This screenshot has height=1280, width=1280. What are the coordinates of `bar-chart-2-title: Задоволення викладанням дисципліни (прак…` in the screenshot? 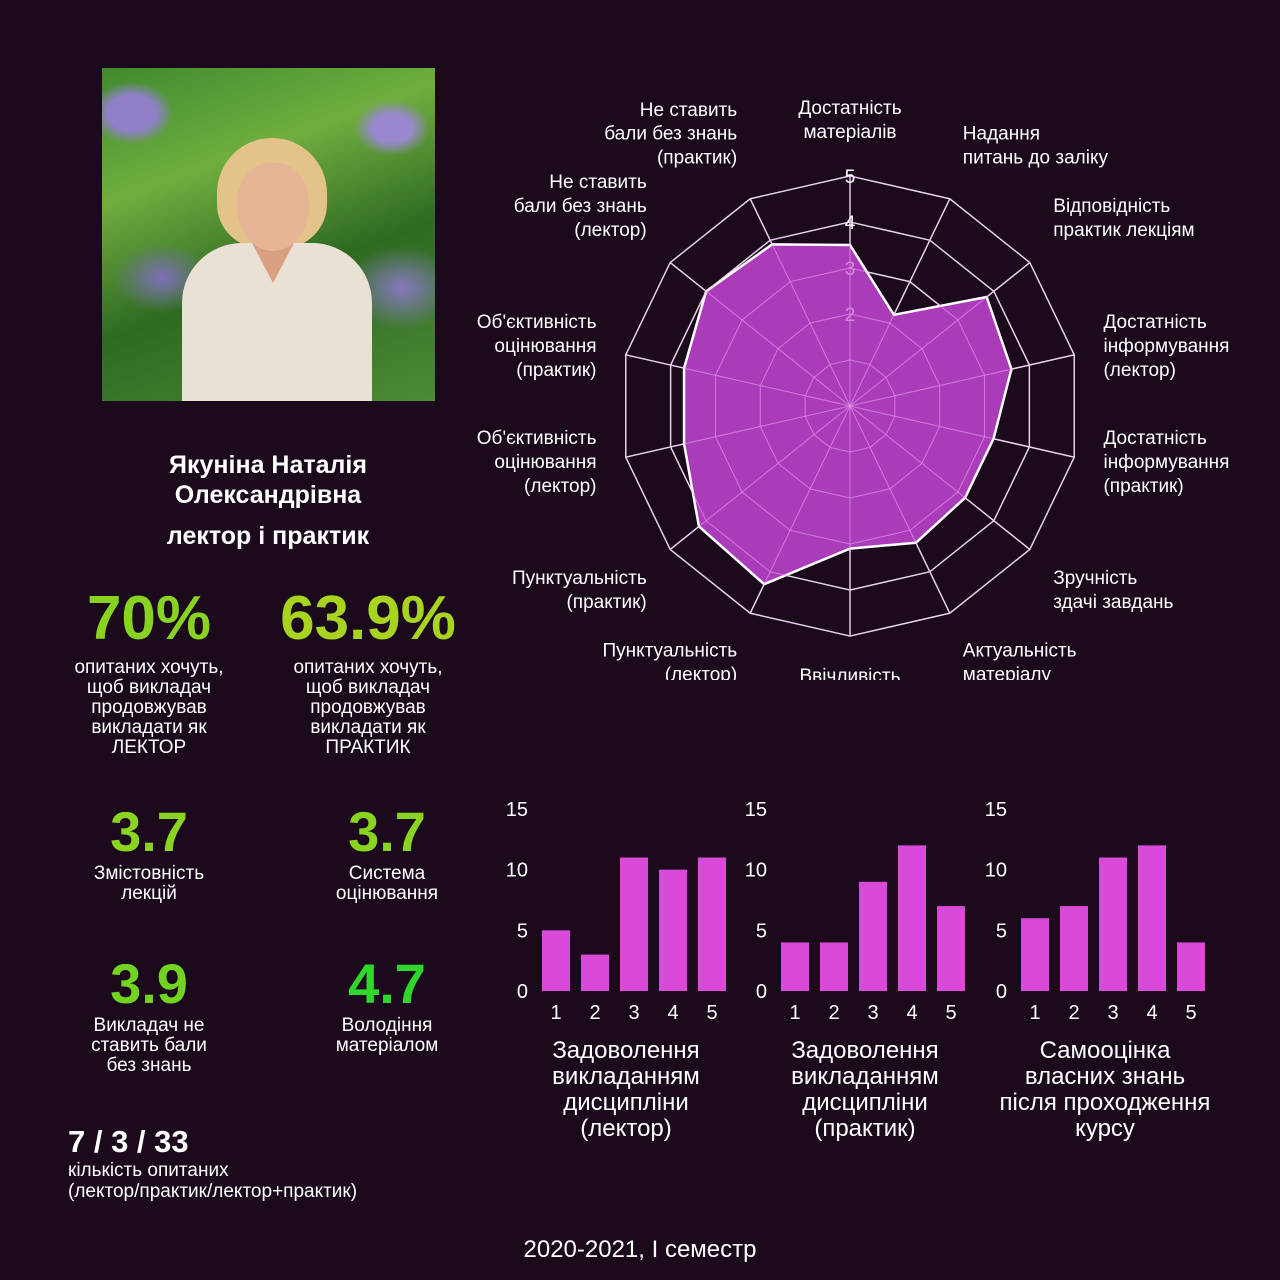 It's located at (865, 1090).